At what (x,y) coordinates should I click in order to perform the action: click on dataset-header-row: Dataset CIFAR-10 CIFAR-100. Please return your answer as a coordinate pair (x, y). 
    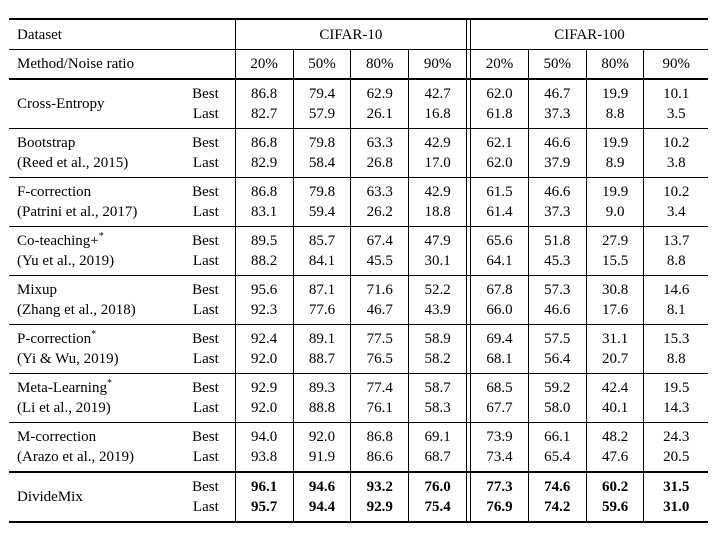
    Looking at the image, I should click on (358, 34).